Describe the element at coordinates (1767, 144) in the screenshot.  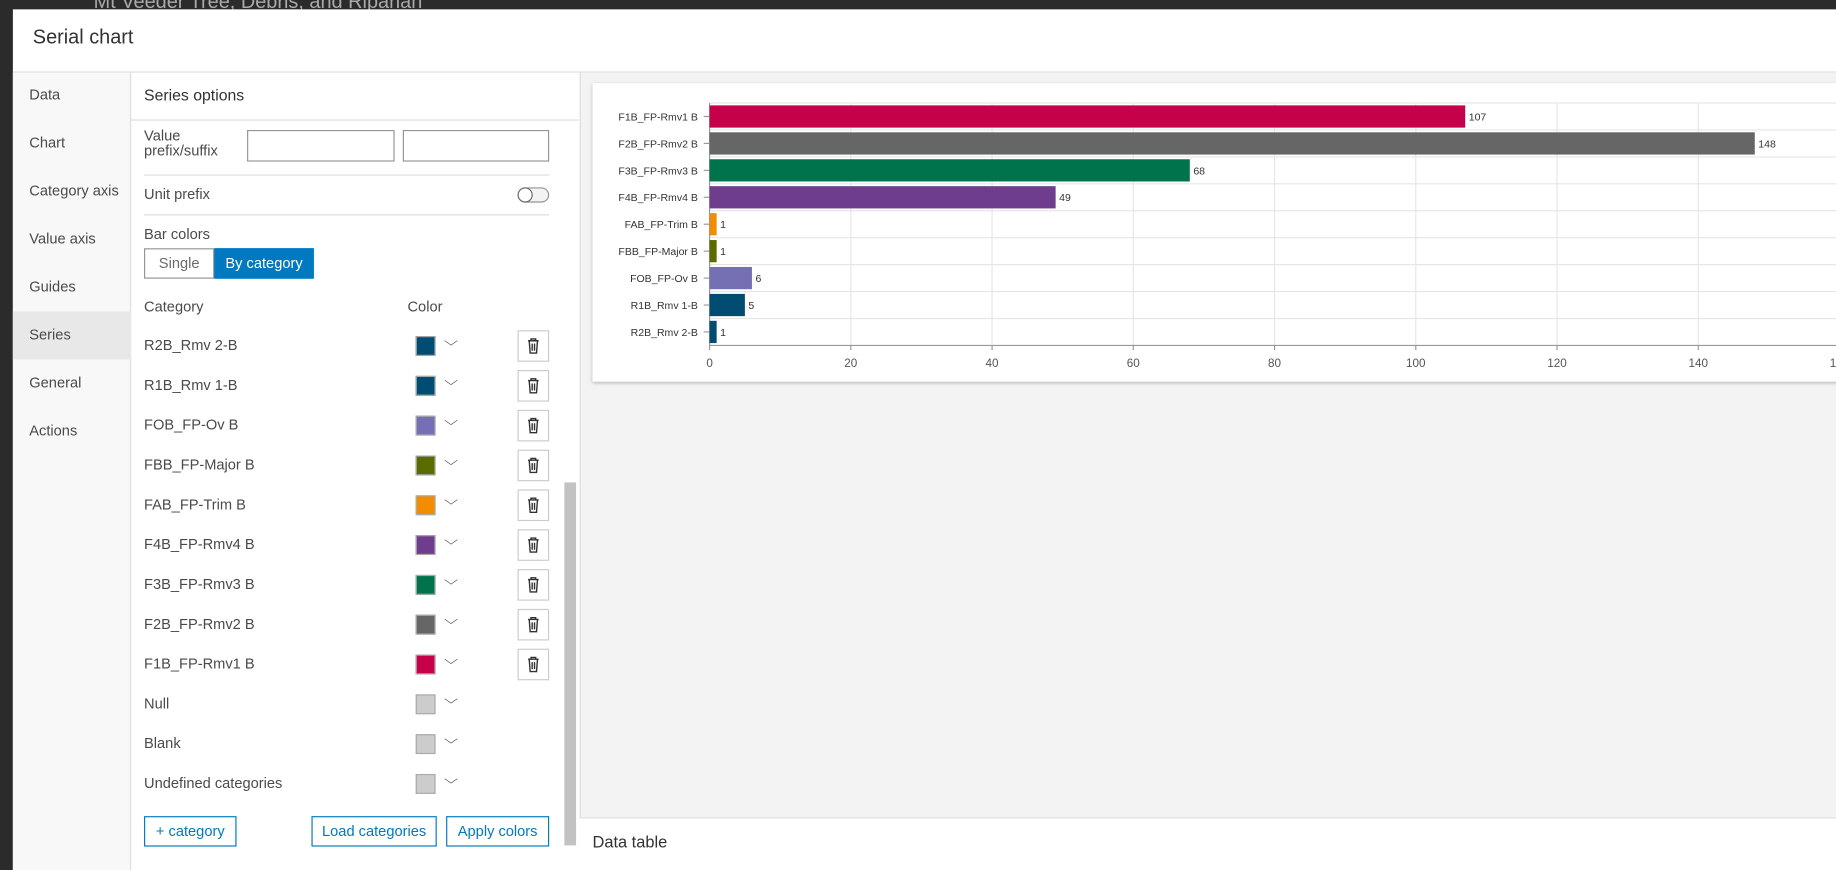
I see `value-label: 148` at that location.